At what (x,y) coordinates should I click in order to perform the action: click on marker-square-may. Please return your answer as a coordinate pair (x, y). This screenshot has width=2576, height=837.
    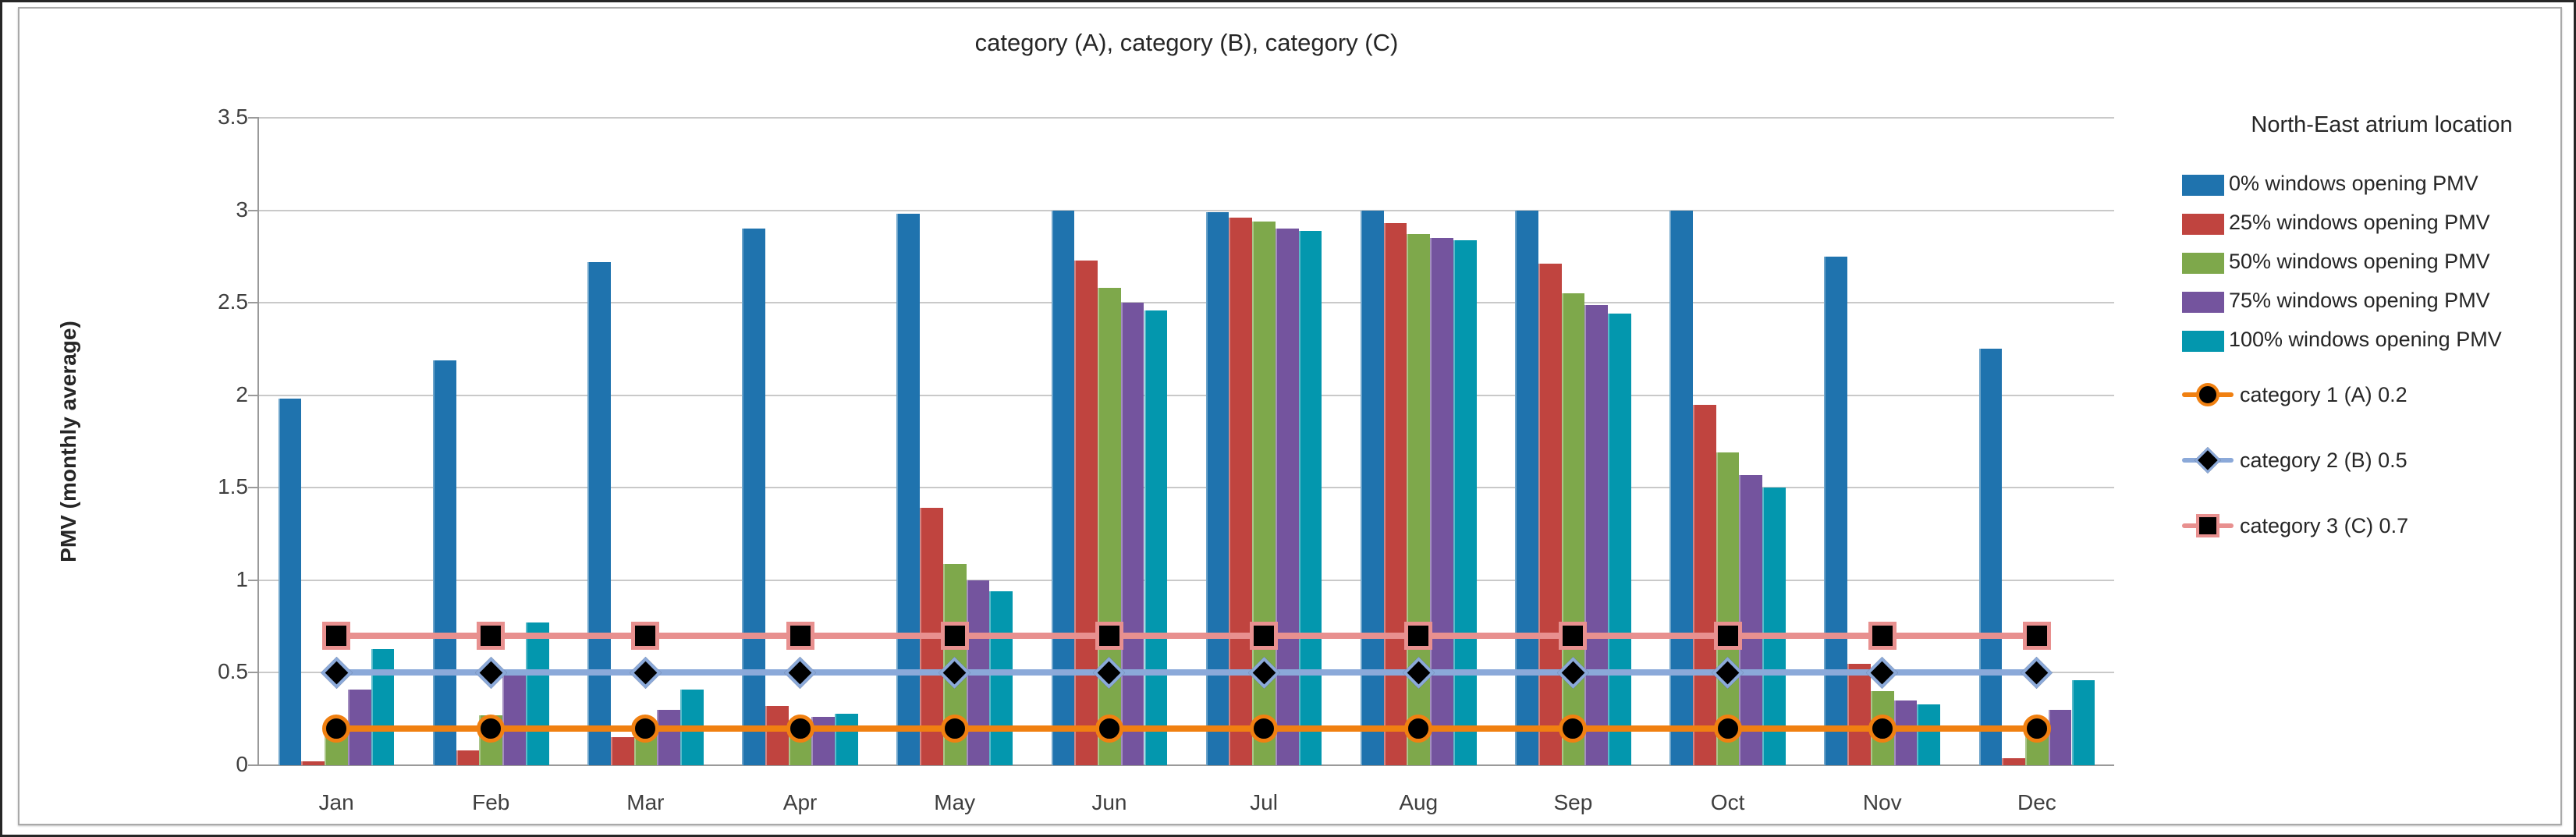
    Looking at the image, I should click on (954, 636).